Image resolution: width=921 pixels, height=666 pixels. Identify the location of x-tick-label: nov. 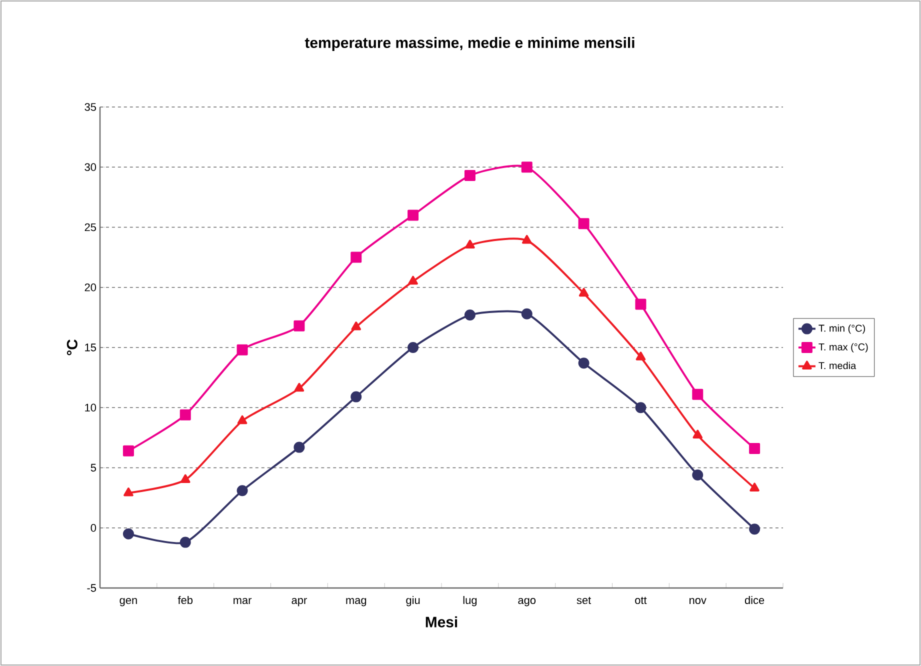
(698, 601).